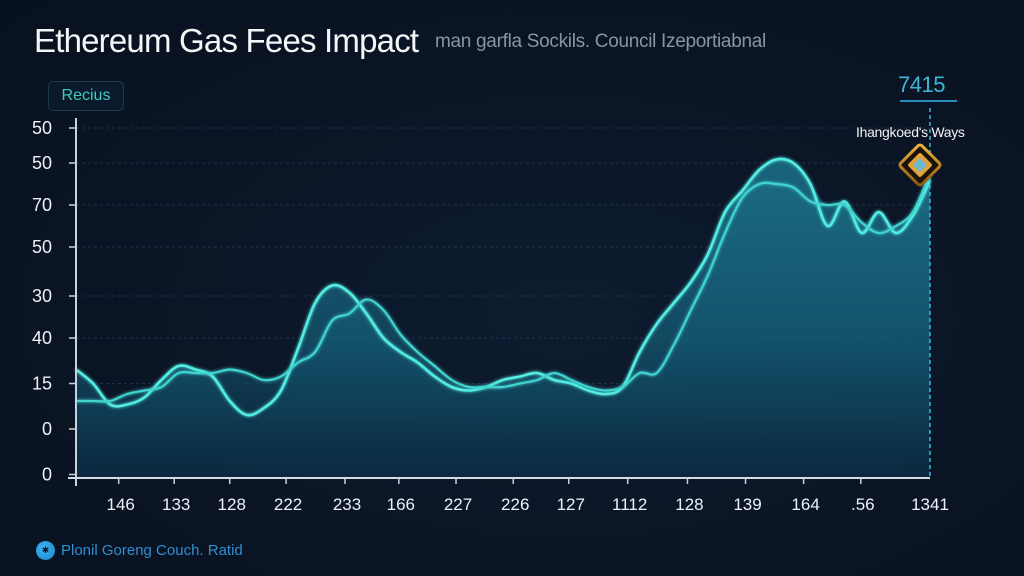  I want to click on x-tick-label: 227, so click(458, 504).